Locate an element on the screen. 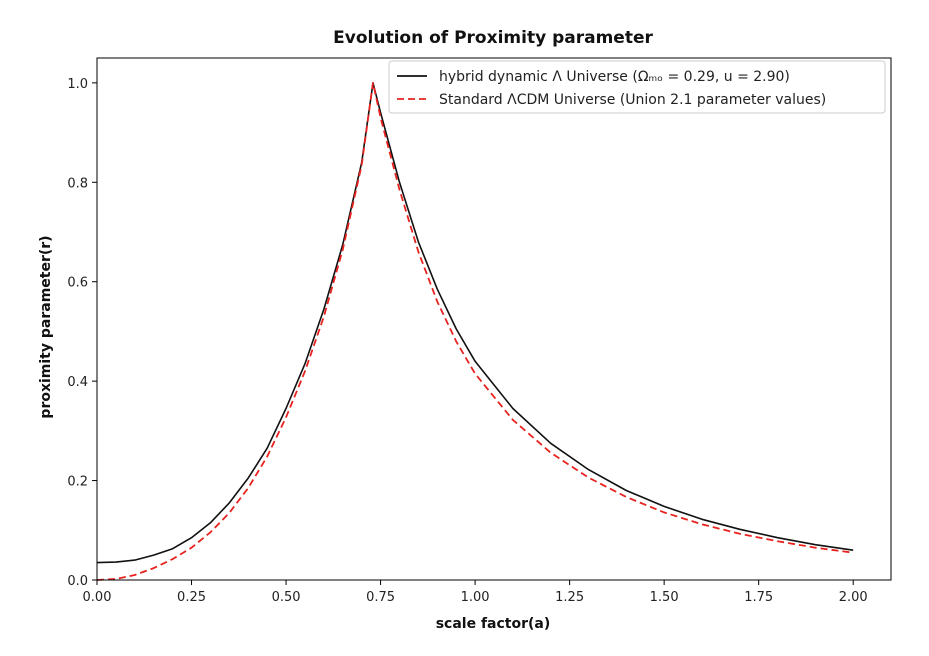 The image size is (929, 656). x-tick-label: 1.50 is located at coordinates (664, 597).